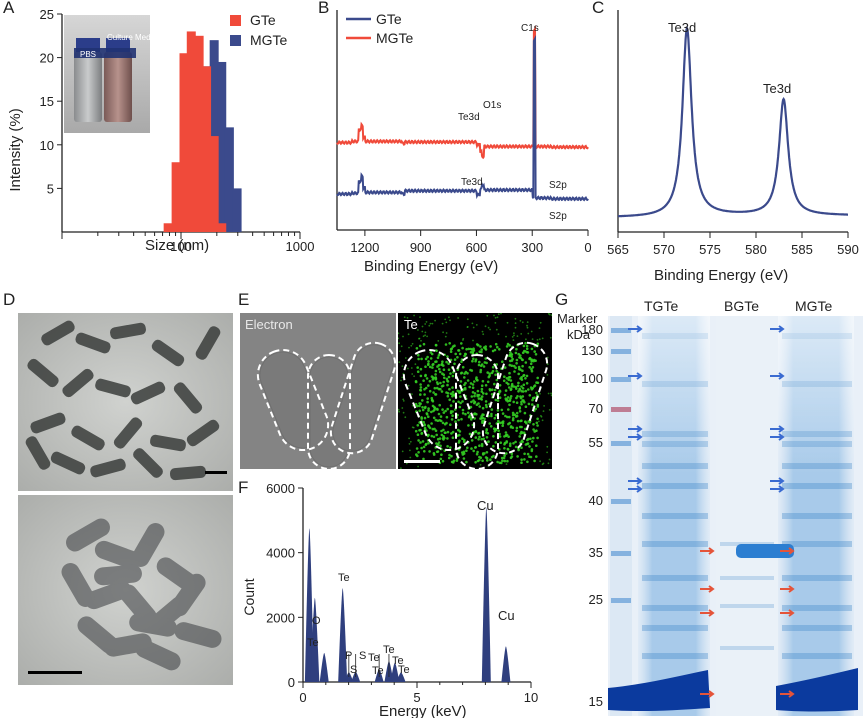 This screenshot has width=865, height=718. What do you see at coordinates (592, 329) in the screenshot?
I see `marker-kda-180: 180` at bounding box center [592, 329].